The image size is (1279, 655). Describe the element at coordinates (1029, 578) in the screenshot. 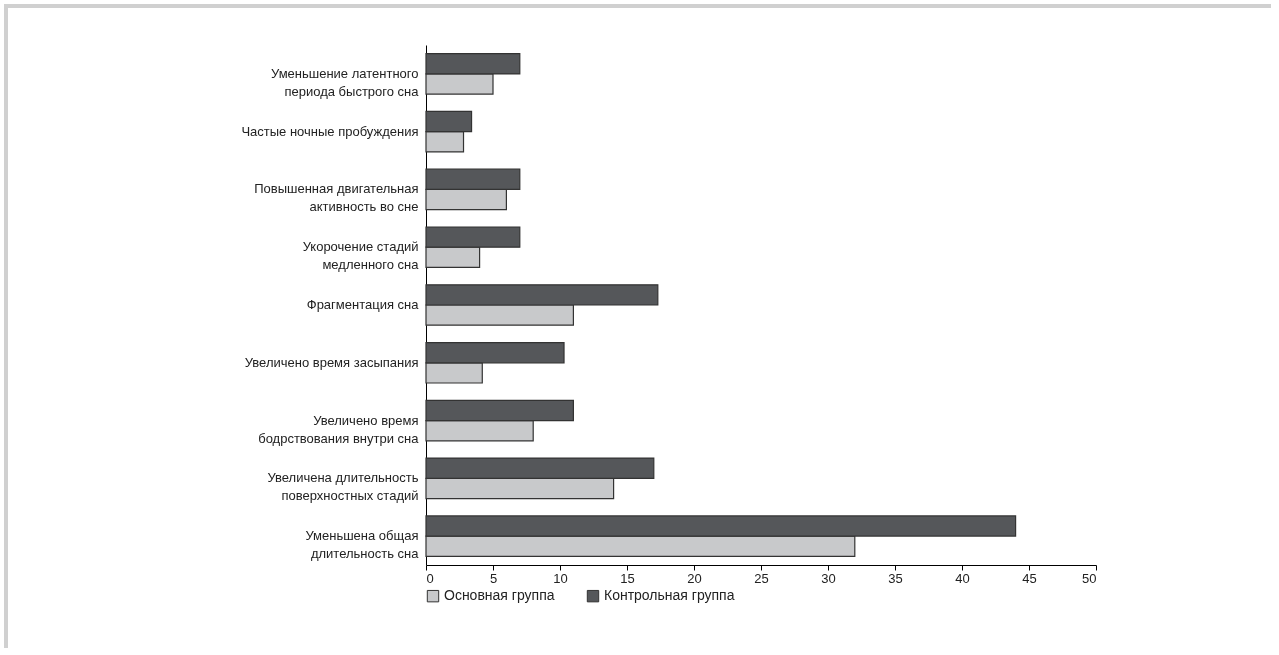

I see `x-tick-label: 45` at that location.